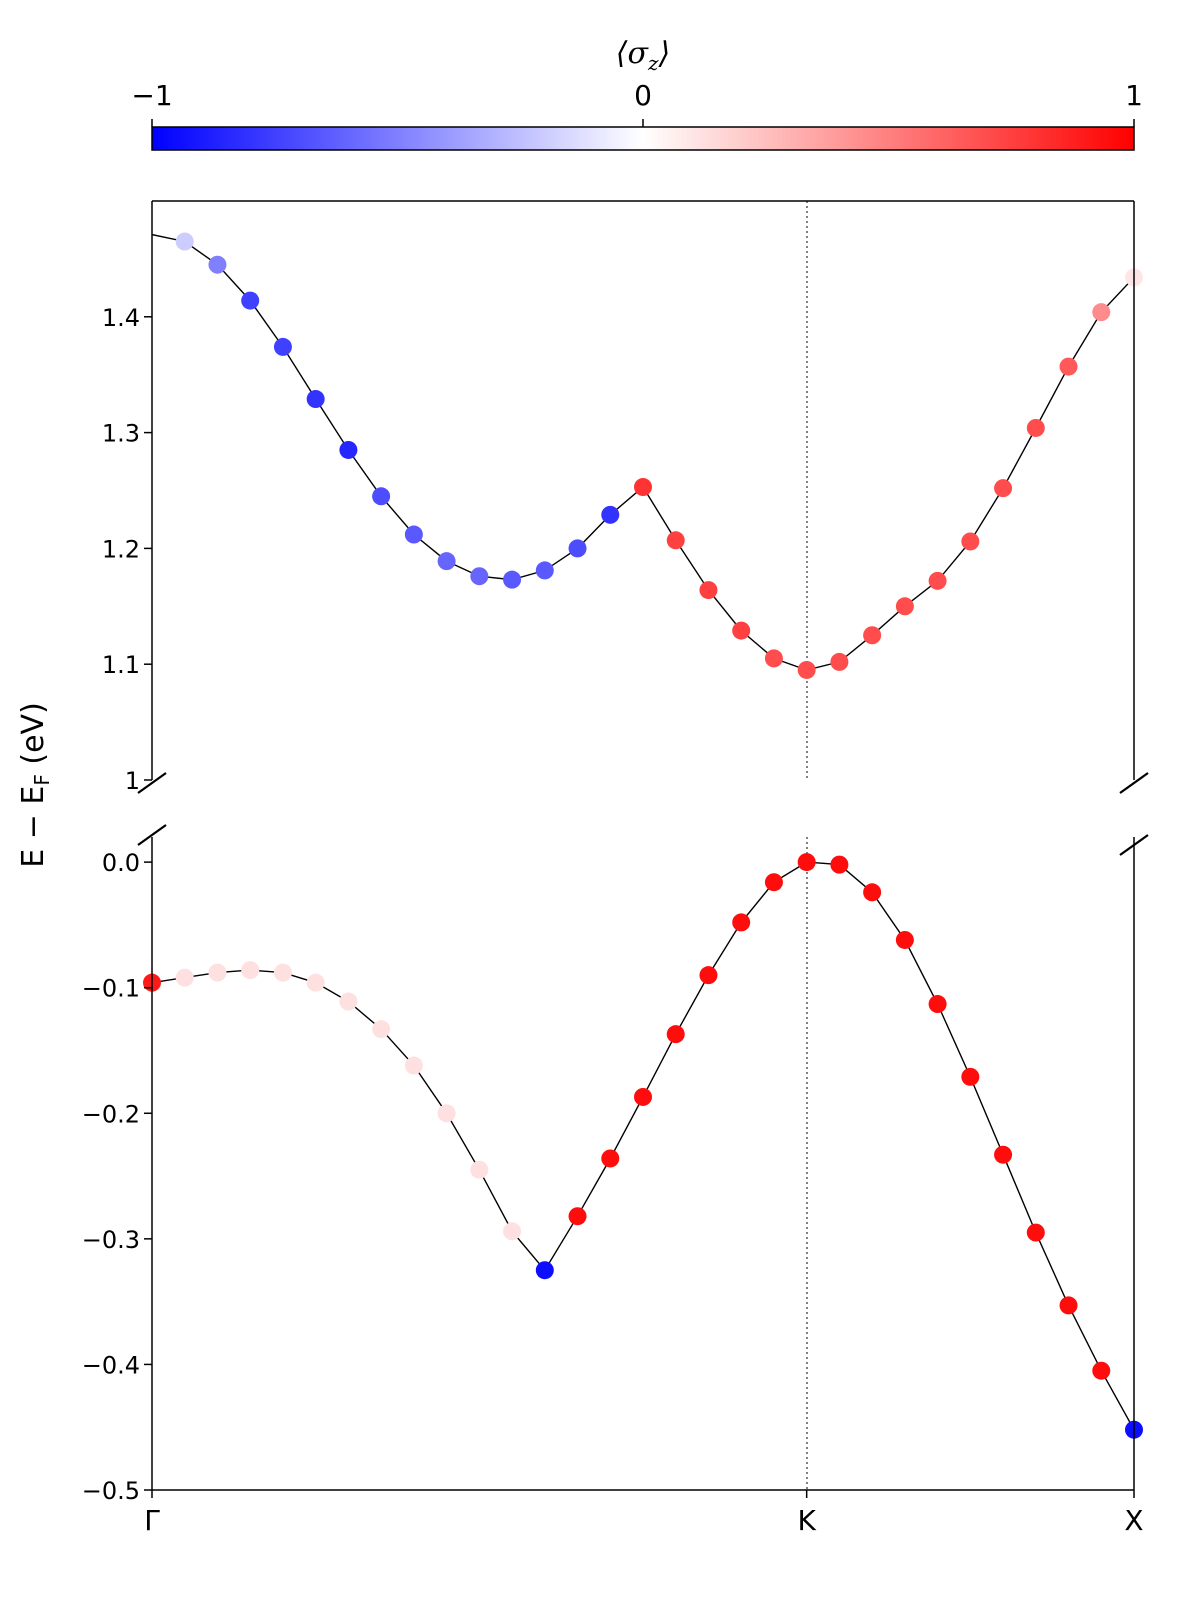 This screenshot has height=1600, width=1200. I want to click on colorbar-title: ⟨σz⟩, so click(643, 55).